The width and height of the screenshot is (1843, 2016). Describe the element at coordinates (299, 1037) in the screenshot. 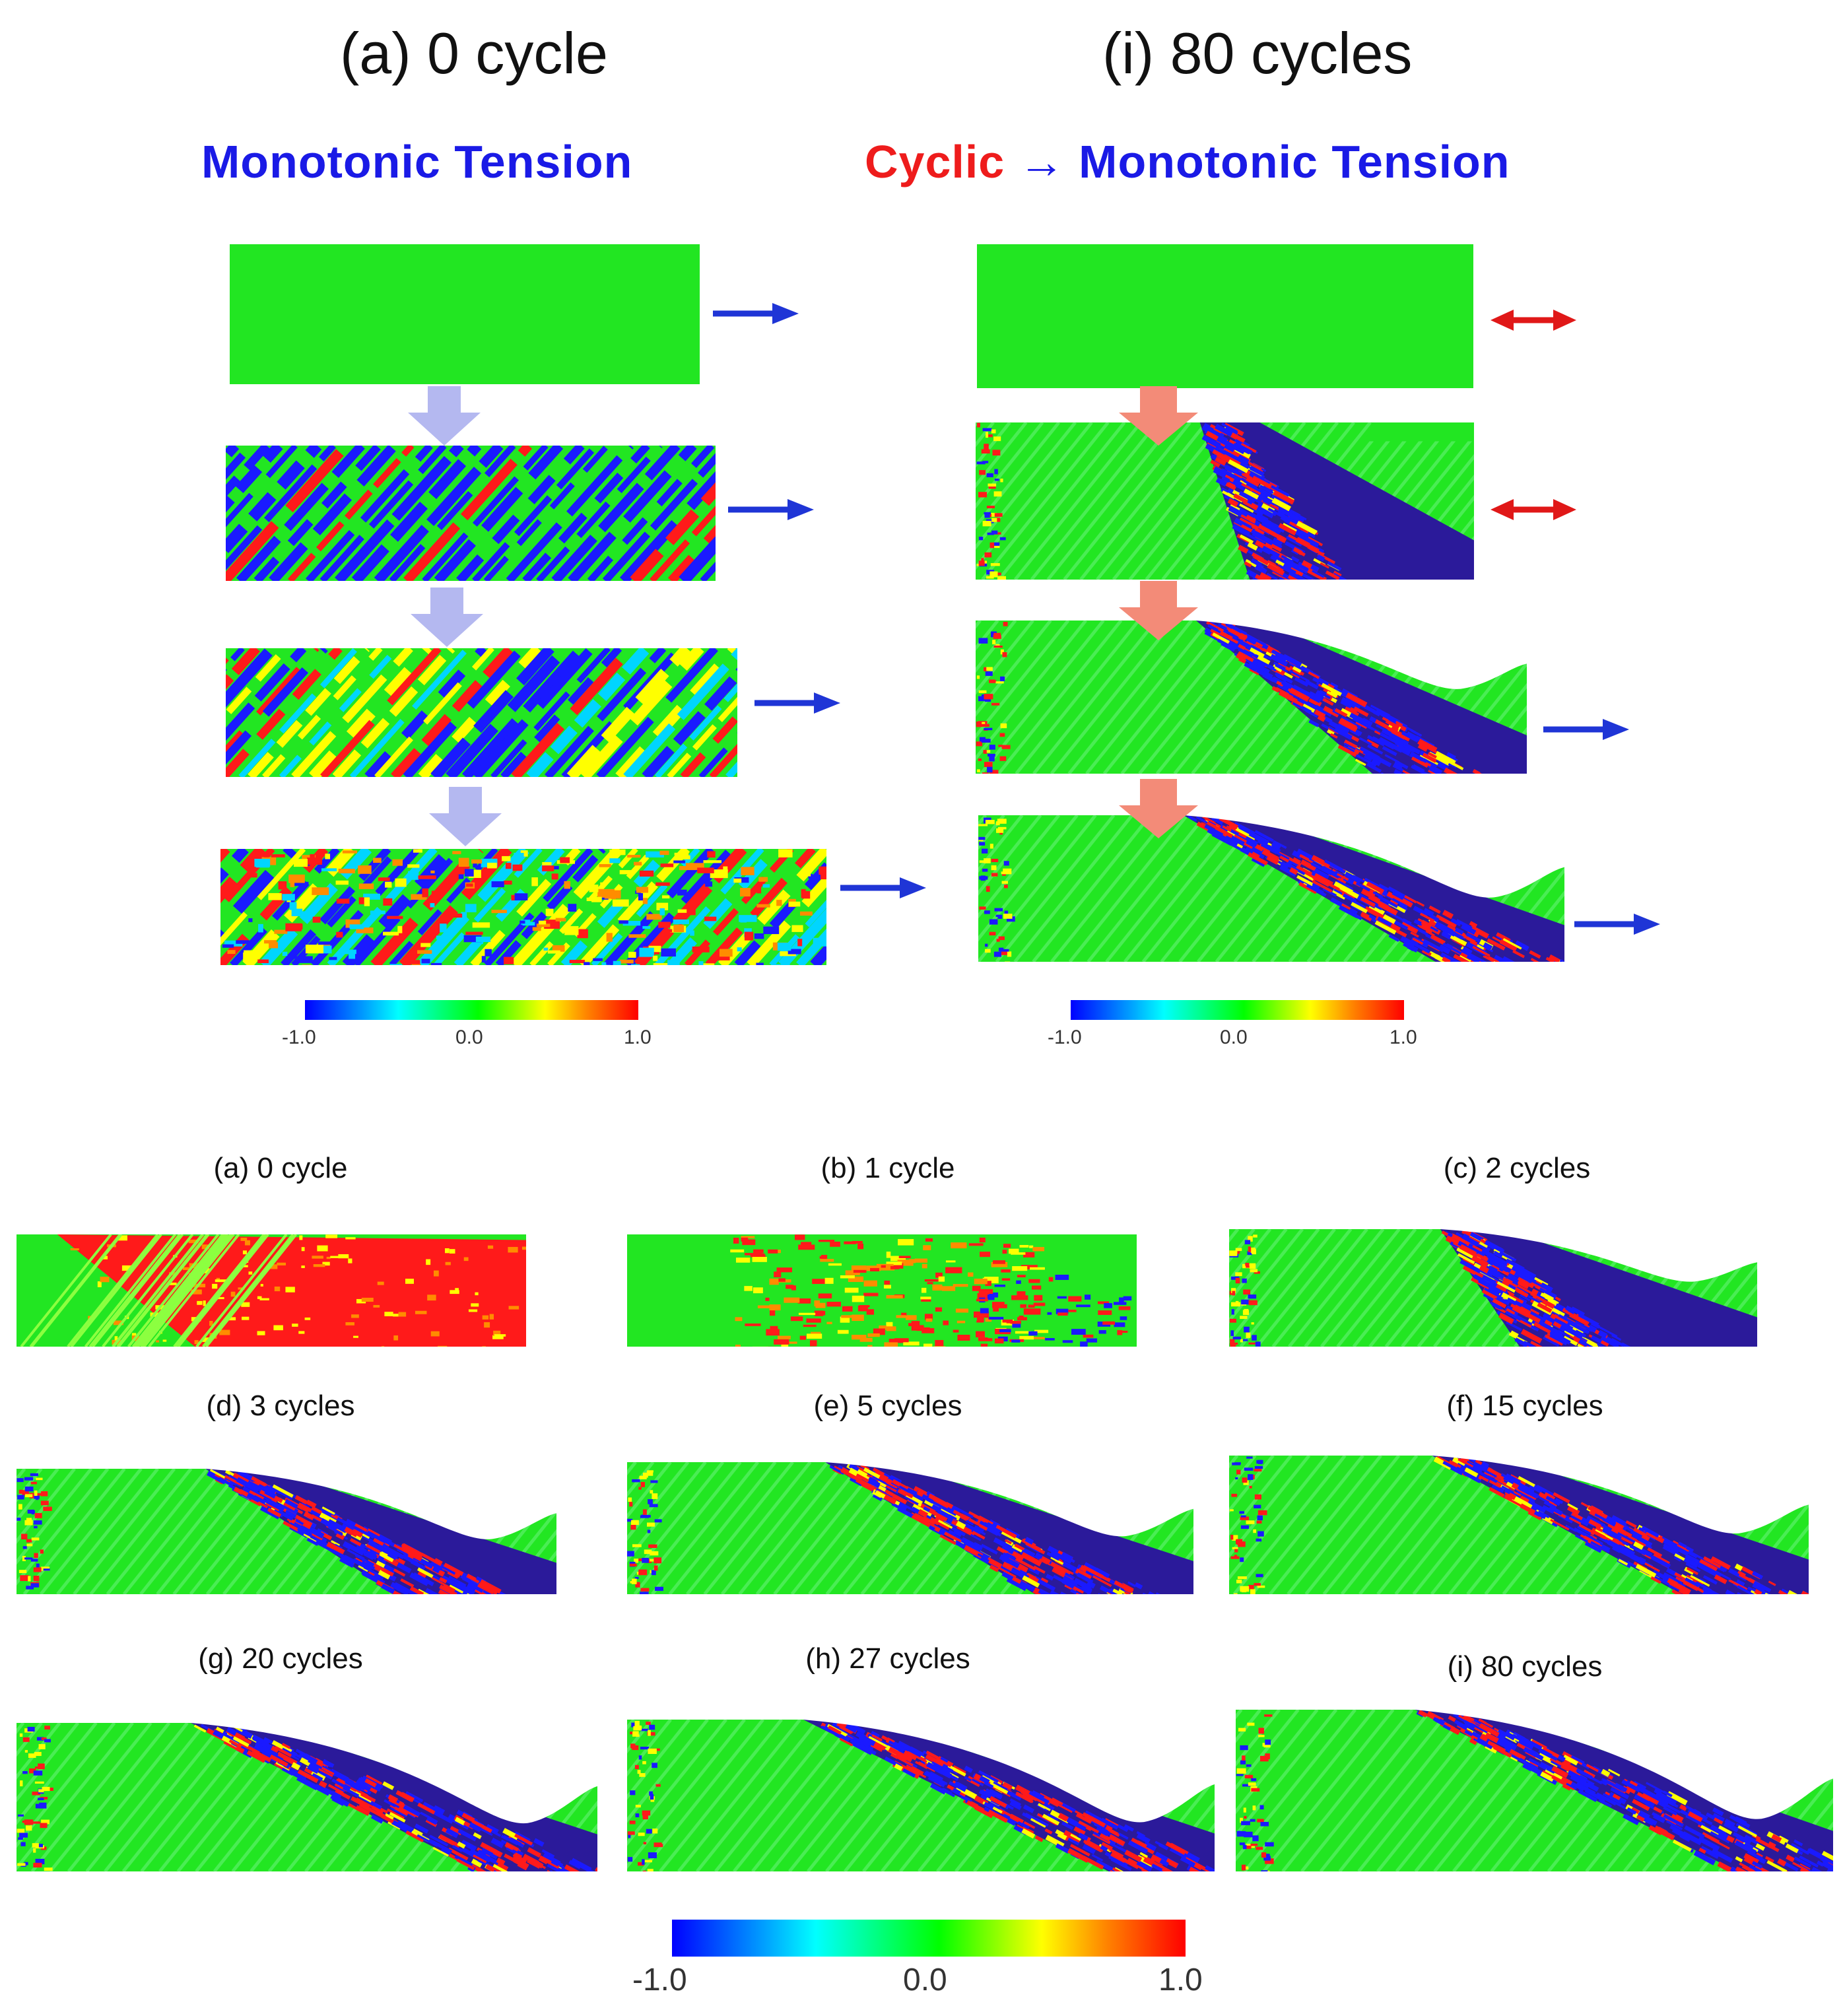

I see `colorbar-top-left-min: -1.0` at that location.